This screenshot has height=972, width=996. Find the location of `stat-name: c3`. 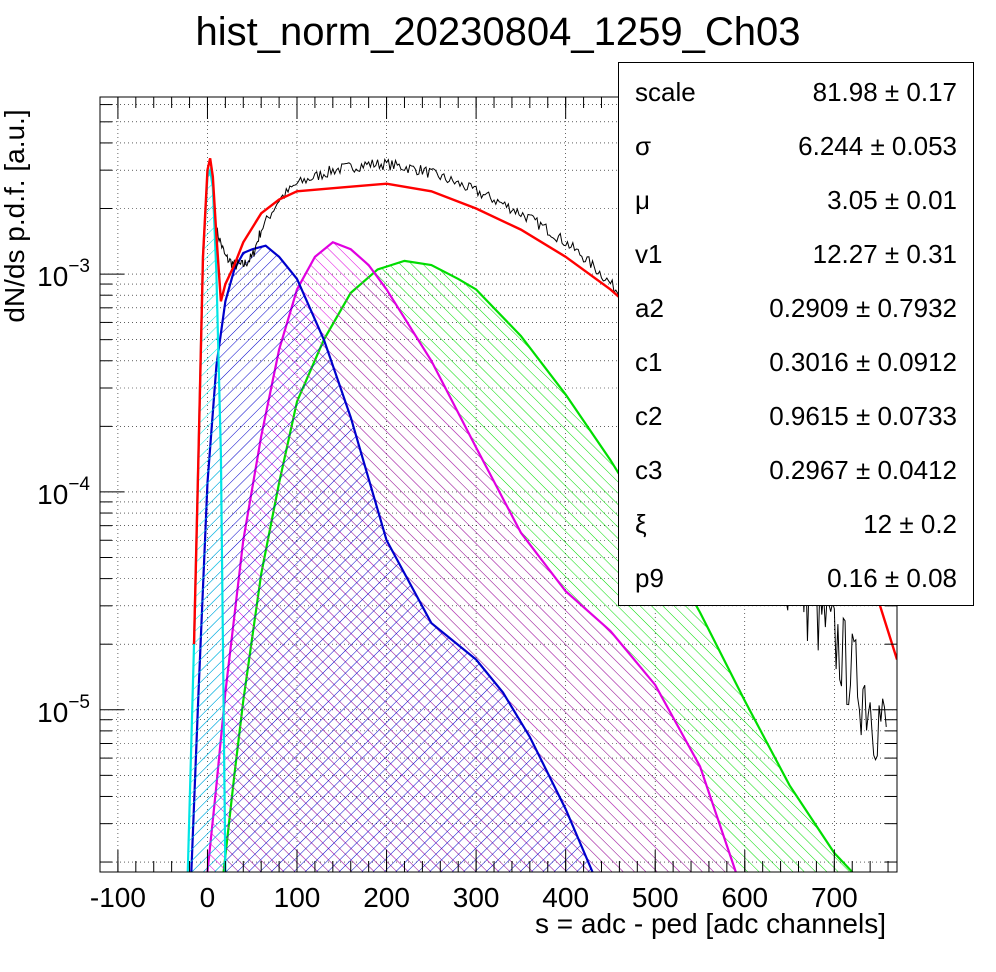

stat-name: c3 is located at coordinates (649, 470).